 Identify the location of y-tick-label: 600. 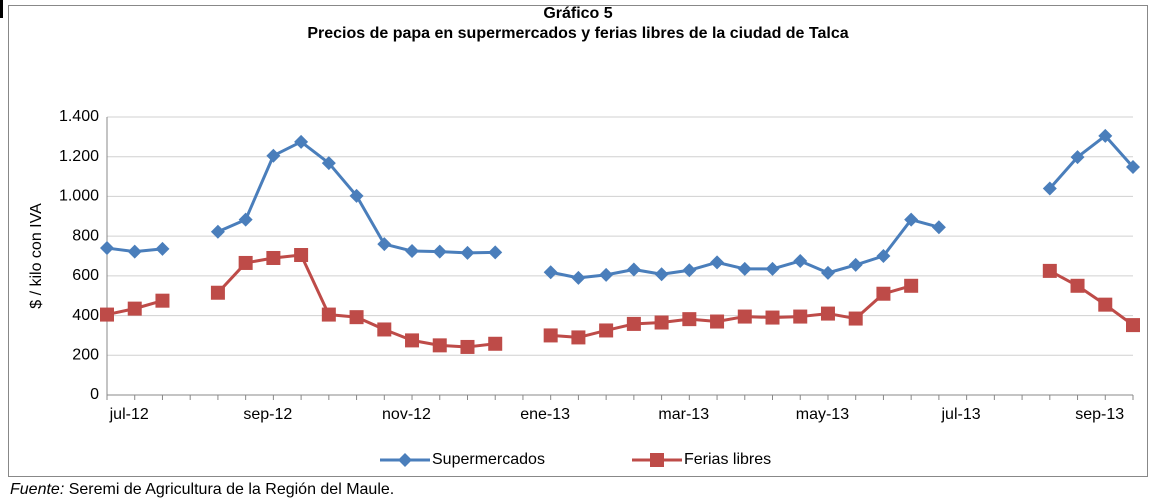
(85, 275).